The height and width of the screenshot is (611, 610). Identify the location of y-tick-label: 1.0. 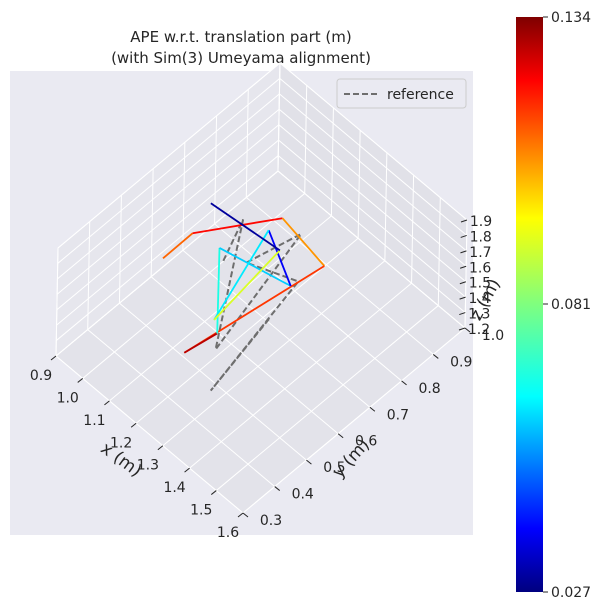
(493, 336).